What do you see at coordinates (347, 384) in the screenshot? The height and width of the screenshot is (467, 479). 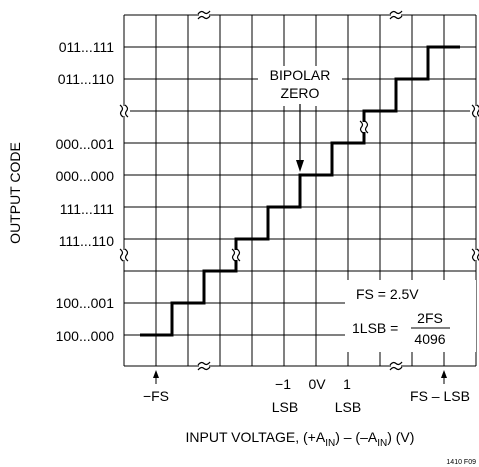 I see `x-marker-plus-one: 1` at bounding box center [347, 384].